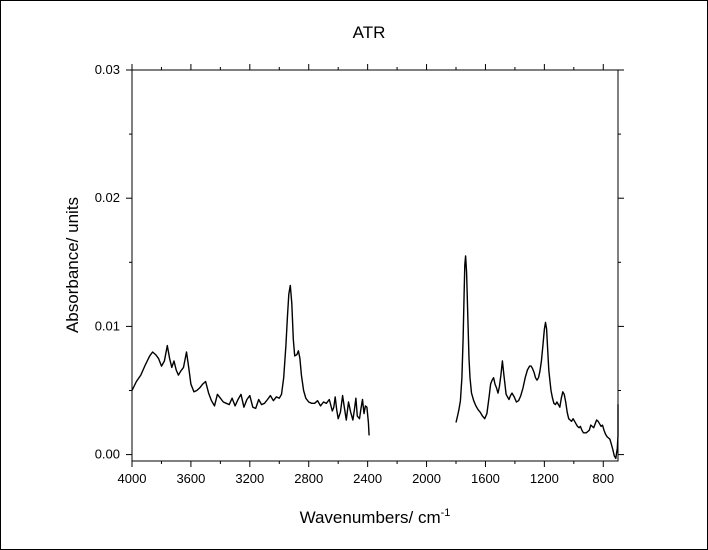 This screenshot has height=550, width=708. I want to click on x-tick-label: 3600, so click(190, 478).